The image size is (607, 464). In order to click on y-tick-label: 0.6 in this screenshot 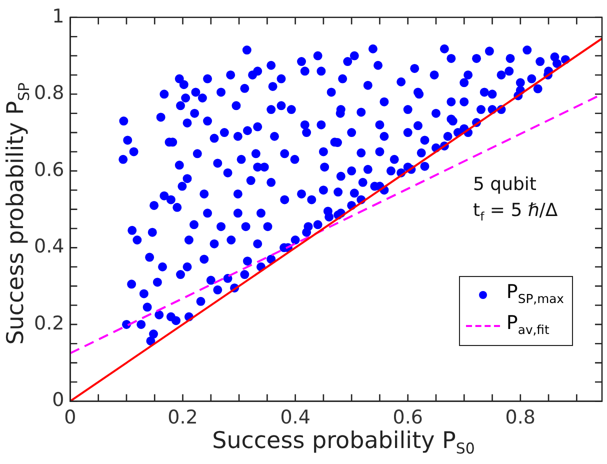, I will do `click(49, 169)`.